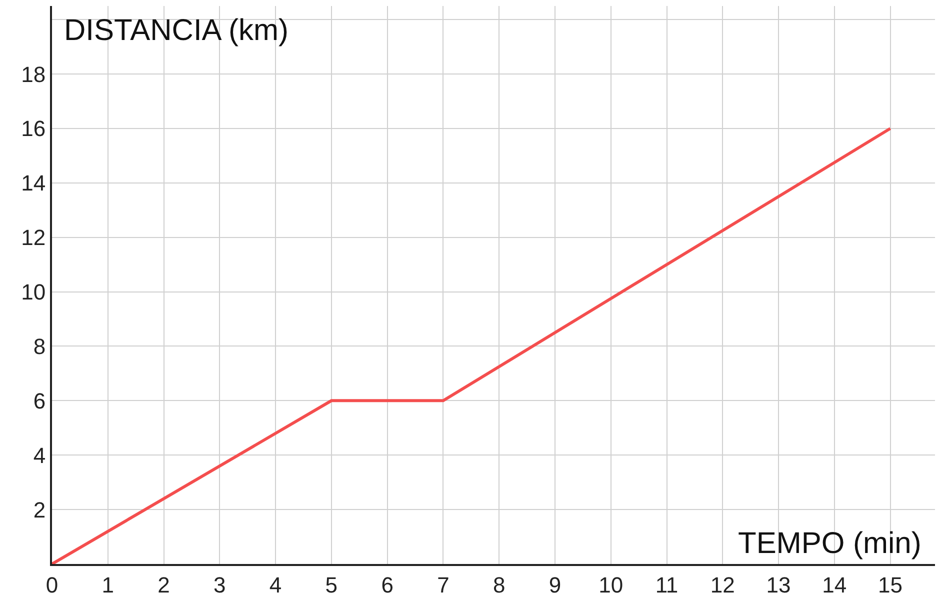 This screenshot has height=603, width=941. I want to click on x-tick-label: 6, so click(387, 585).